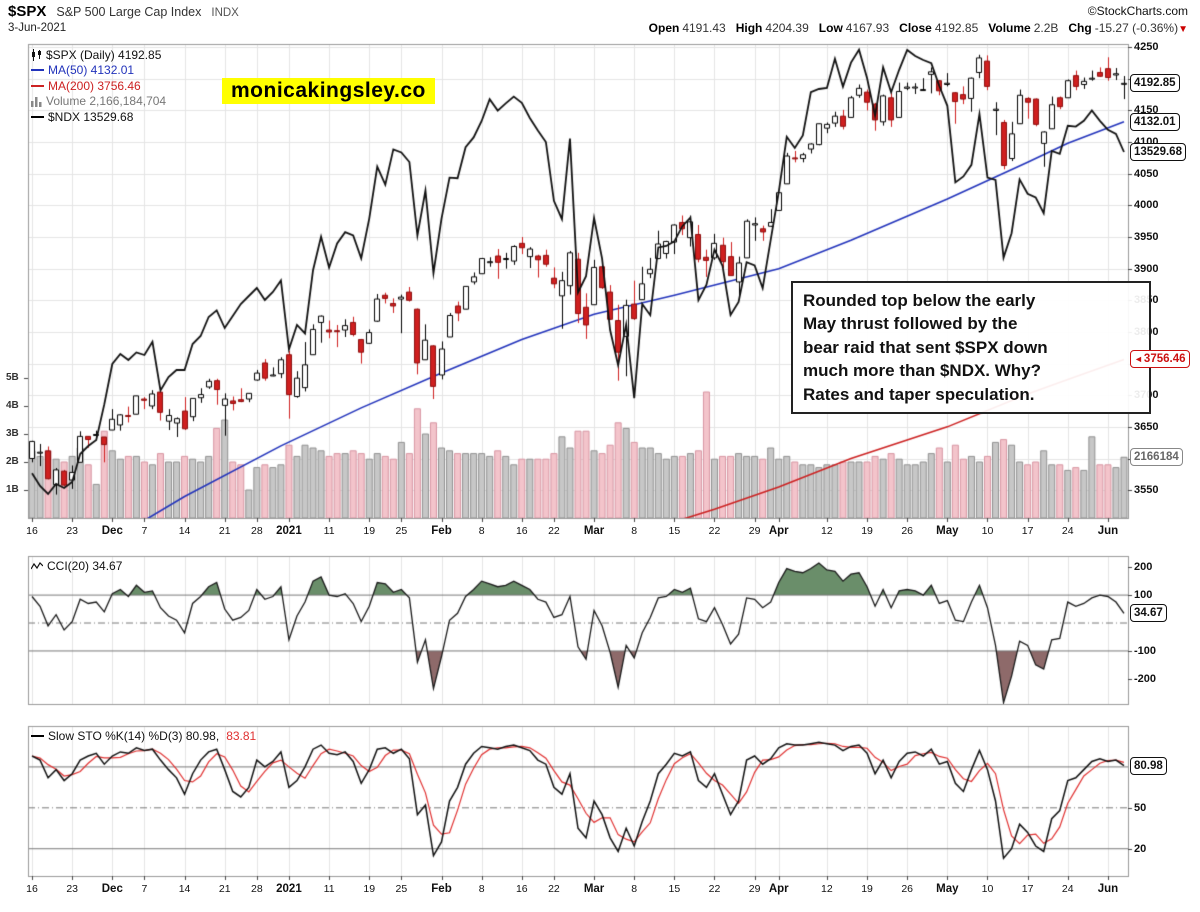 The width and height of the screenshot is (1200, 912). I want to click on annotation-line: Rounded top below the early, so click(919, 300).